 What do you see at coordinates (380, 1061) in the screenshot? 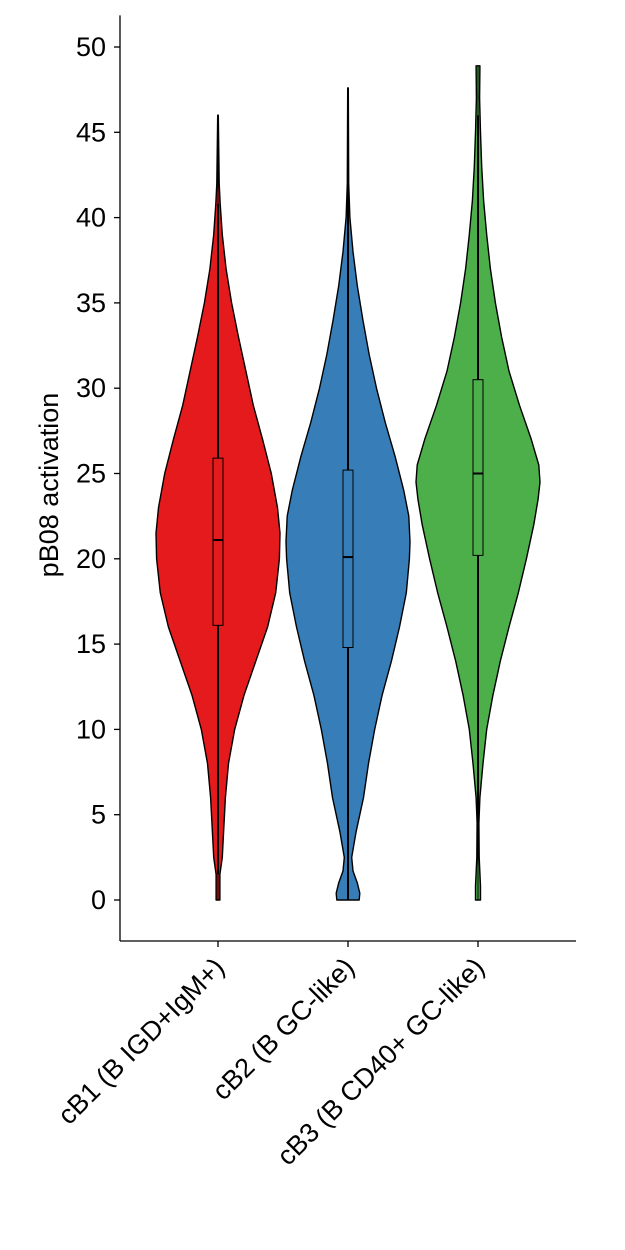
I see `x-tick-label: cB3 (B CD40+ GC-like)` at bounding box center [380, 1061].